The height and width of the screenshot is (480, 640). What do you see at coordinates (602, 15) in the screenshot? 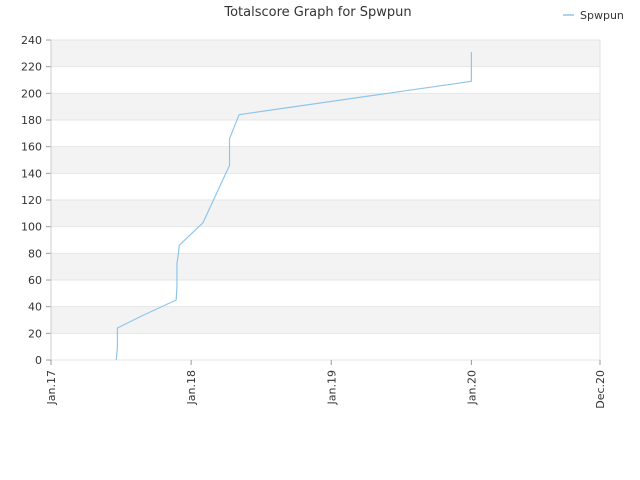
I see `legend-label: Spwpun` at bounding box center [602, 15].